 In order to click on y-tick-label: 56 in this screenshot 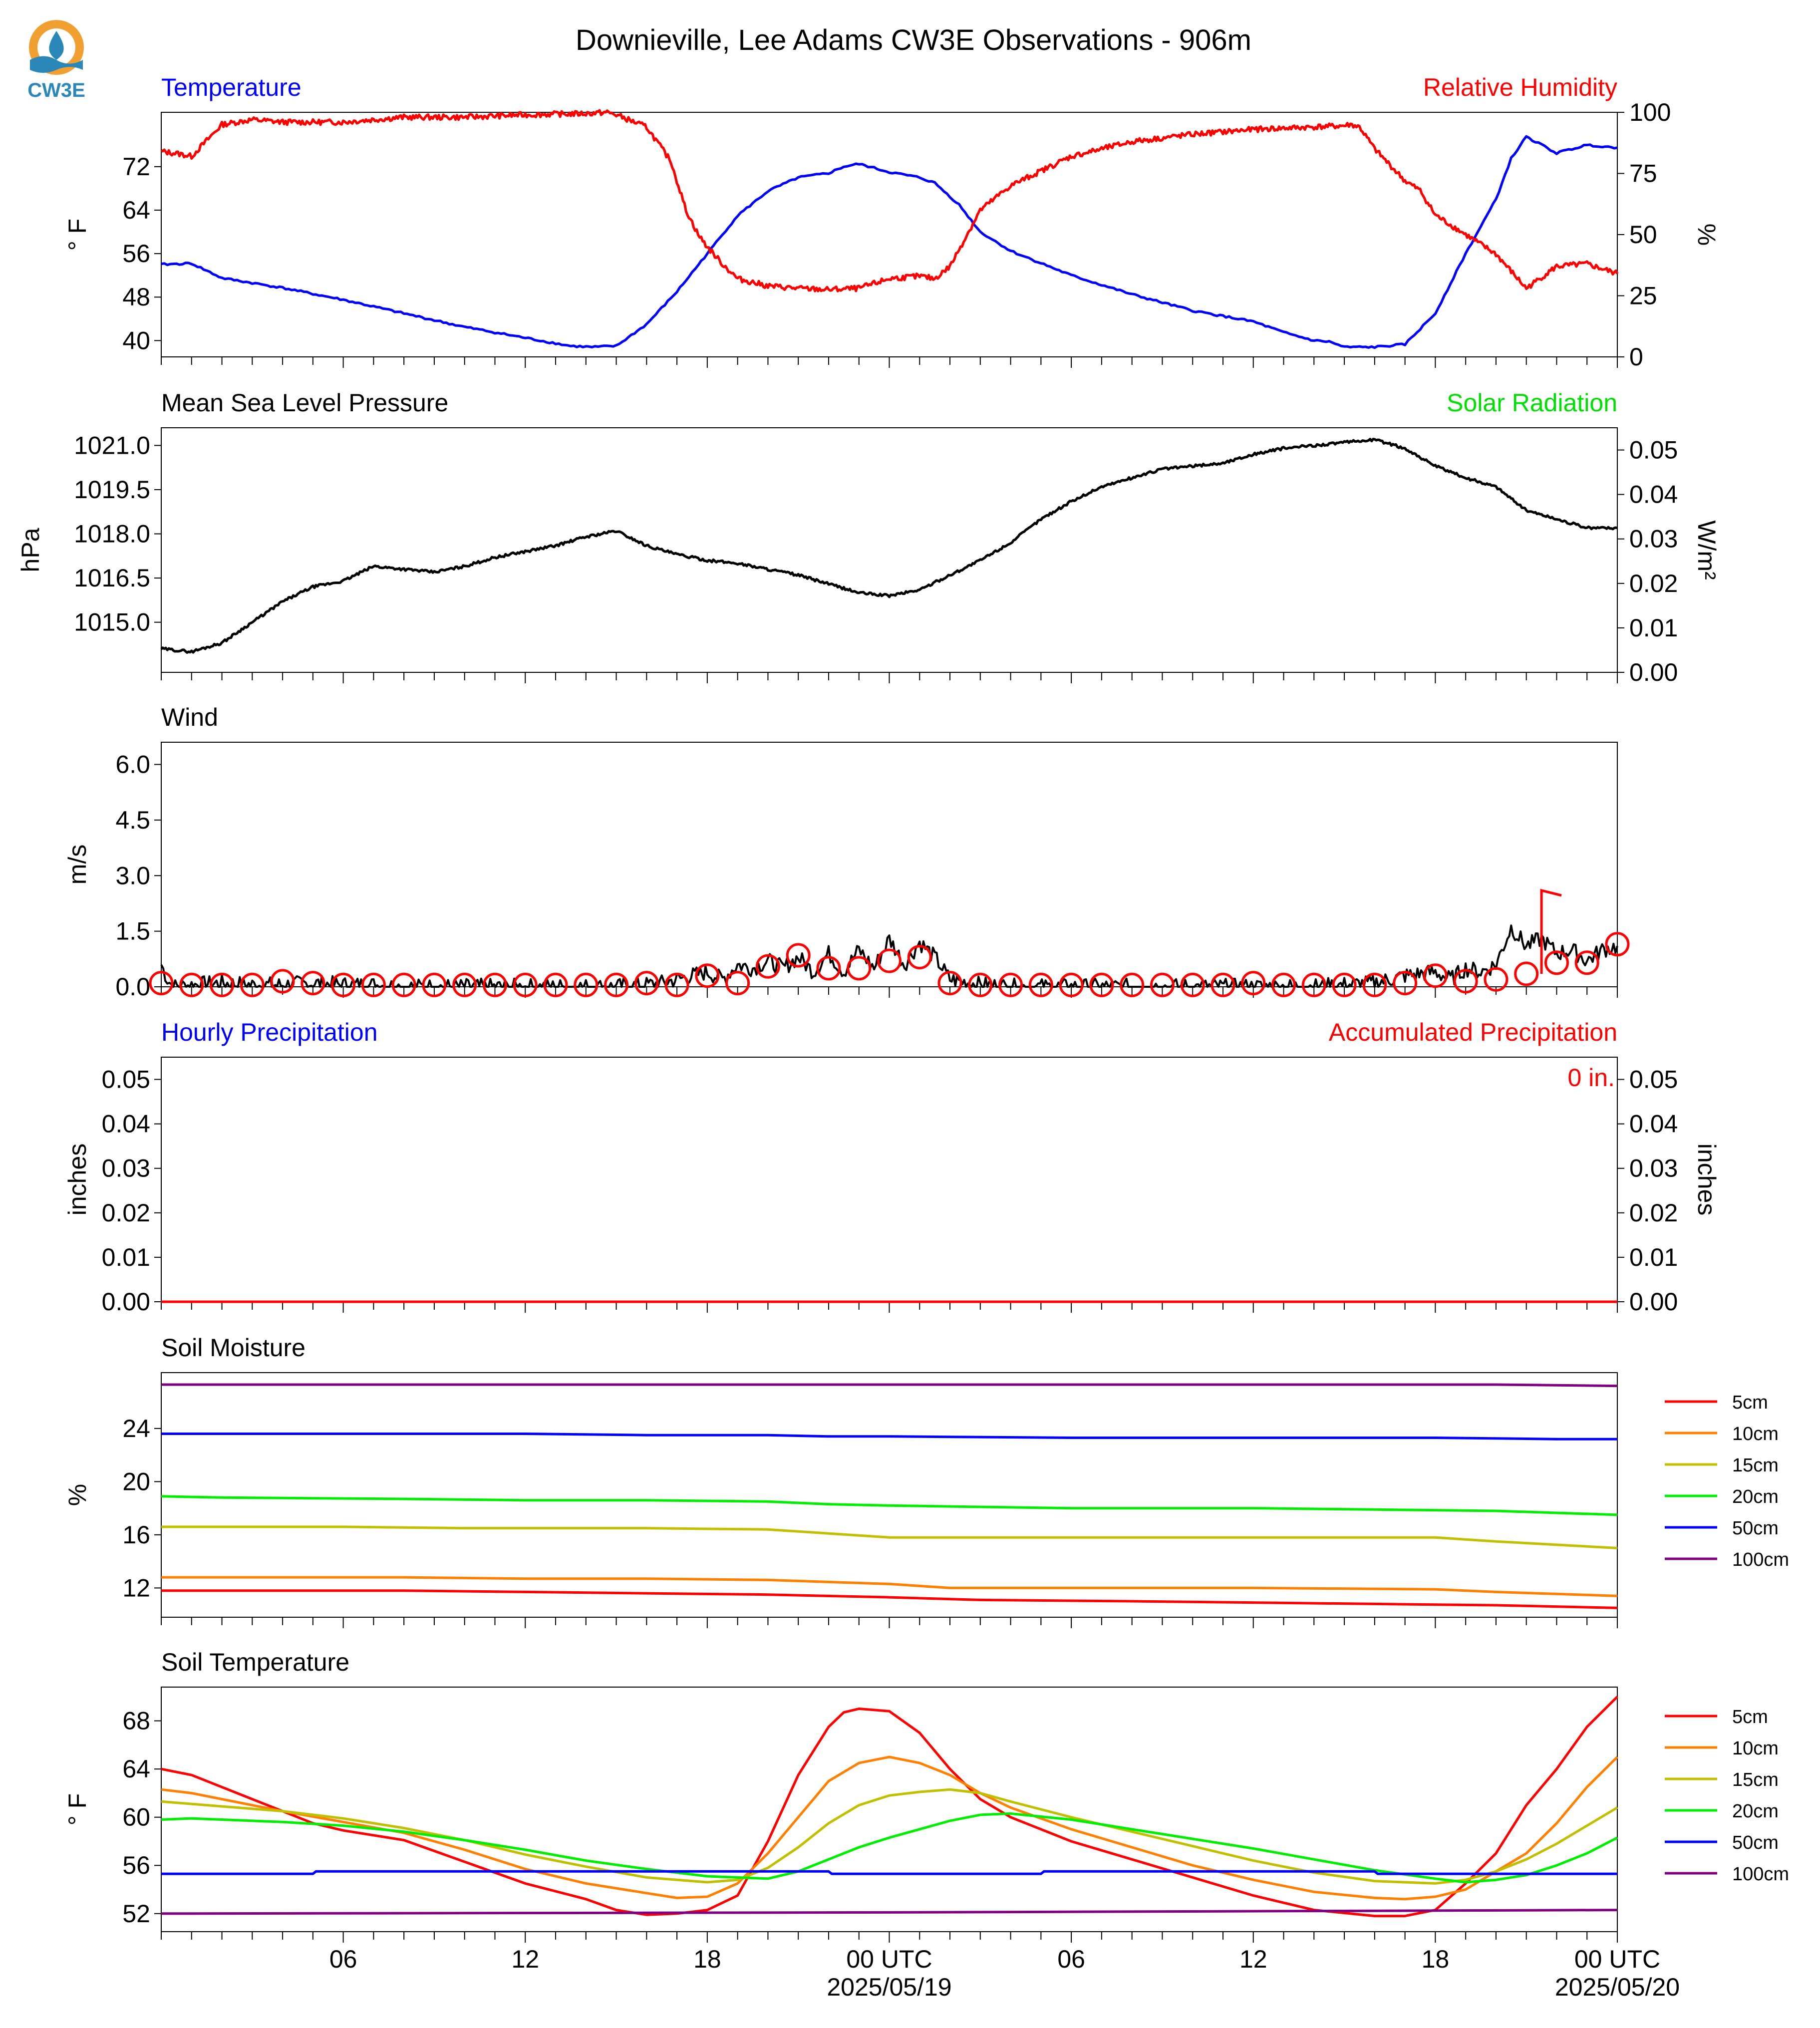, I will do `click(136, 254)`.